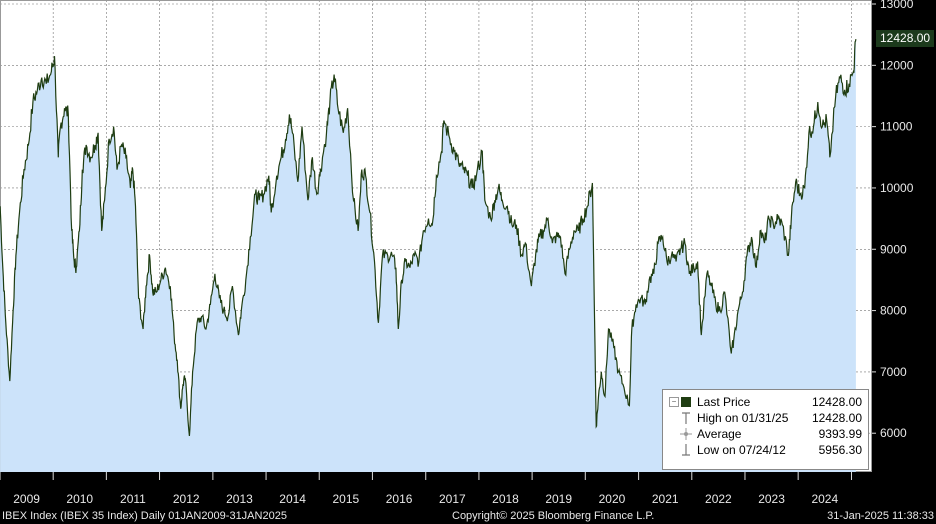 The image size is (936, 524). Describe the element at coordinates (553, 516) in the screenshot. I see `footer-copyright: Copyright© 2025 Bloomberg Finance L.P.` at that location.